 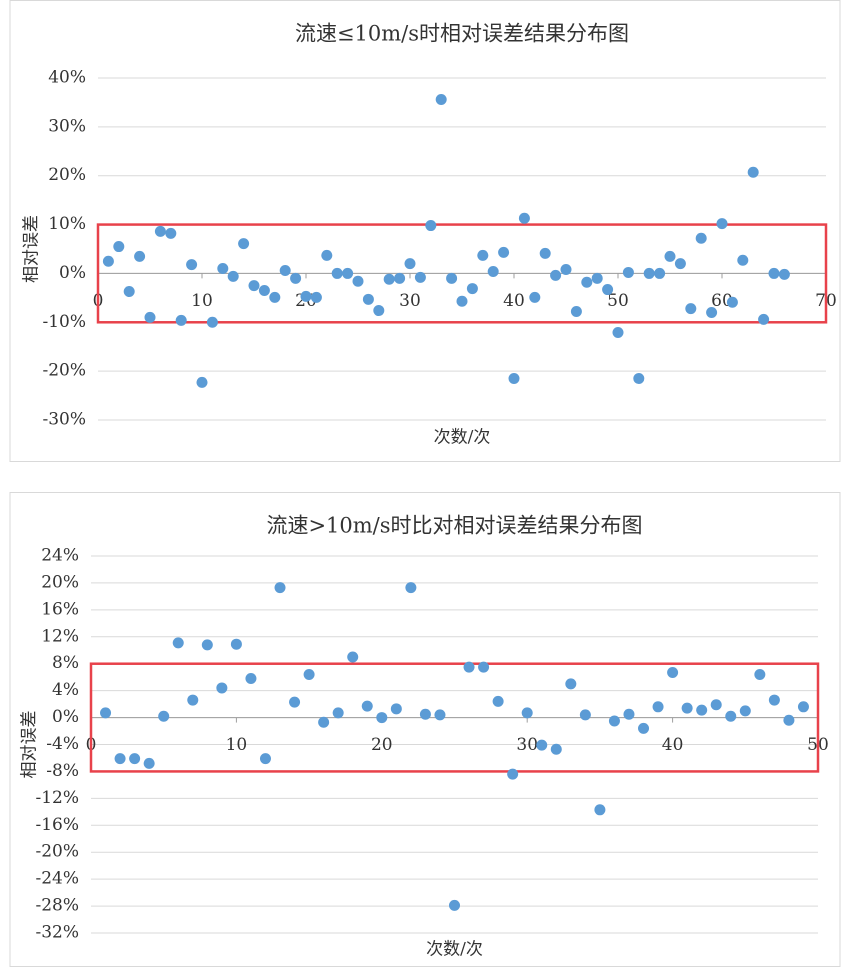 What do you see at coordinates (60, 582) in the screenshot?
I see `y-tick-label: 20%` at bounding box center [60, 582].